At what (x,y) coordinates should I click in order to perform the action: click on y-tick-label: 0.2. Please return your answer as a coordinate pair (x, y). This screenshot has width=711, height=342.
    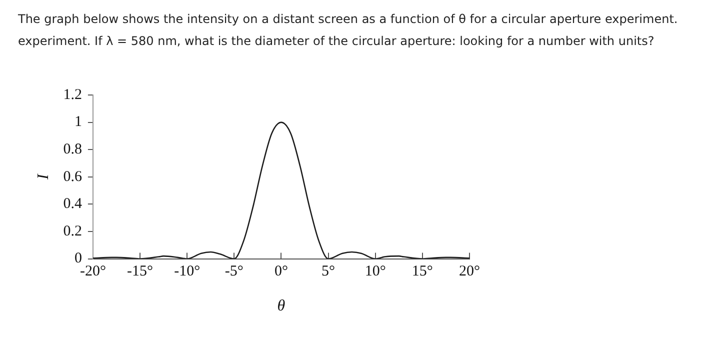
    Looking at the image, I should click on (72, 231).